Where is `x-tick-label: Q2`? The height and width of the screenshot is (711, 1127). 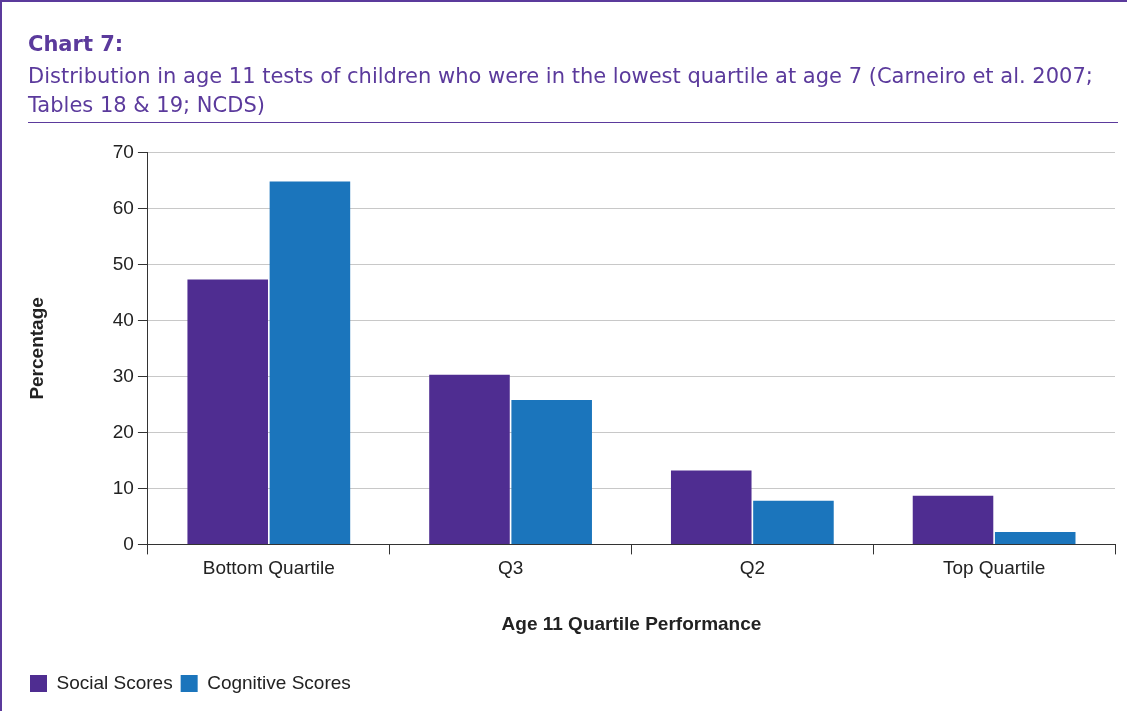
x-tick-label: Q2 is located at coordinates (752, 568).